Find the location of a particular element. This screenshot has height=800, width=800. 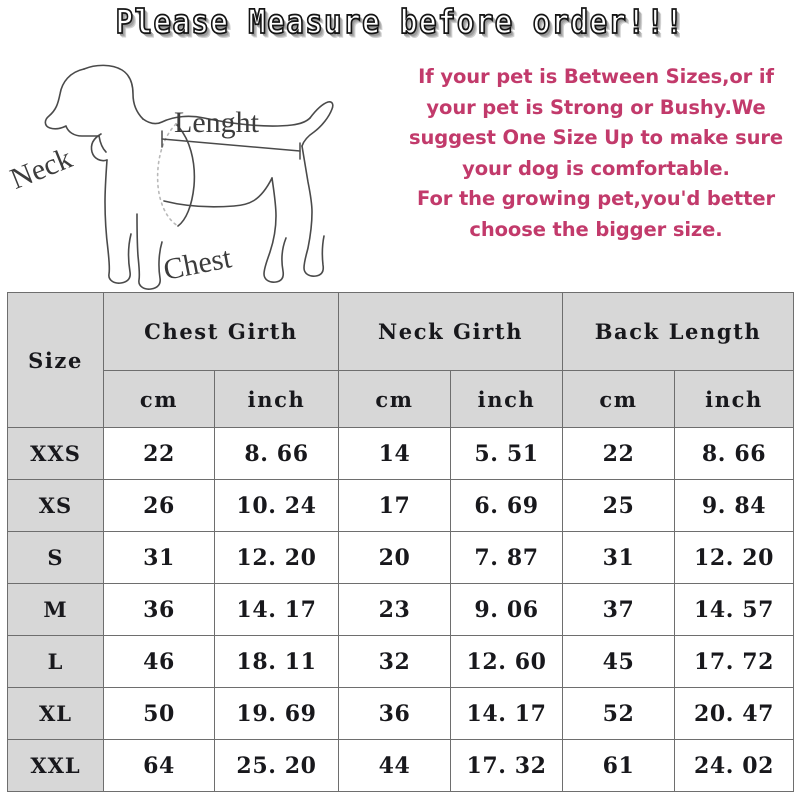

column-header-back-inch: inch is located at coordinates (734, 399).